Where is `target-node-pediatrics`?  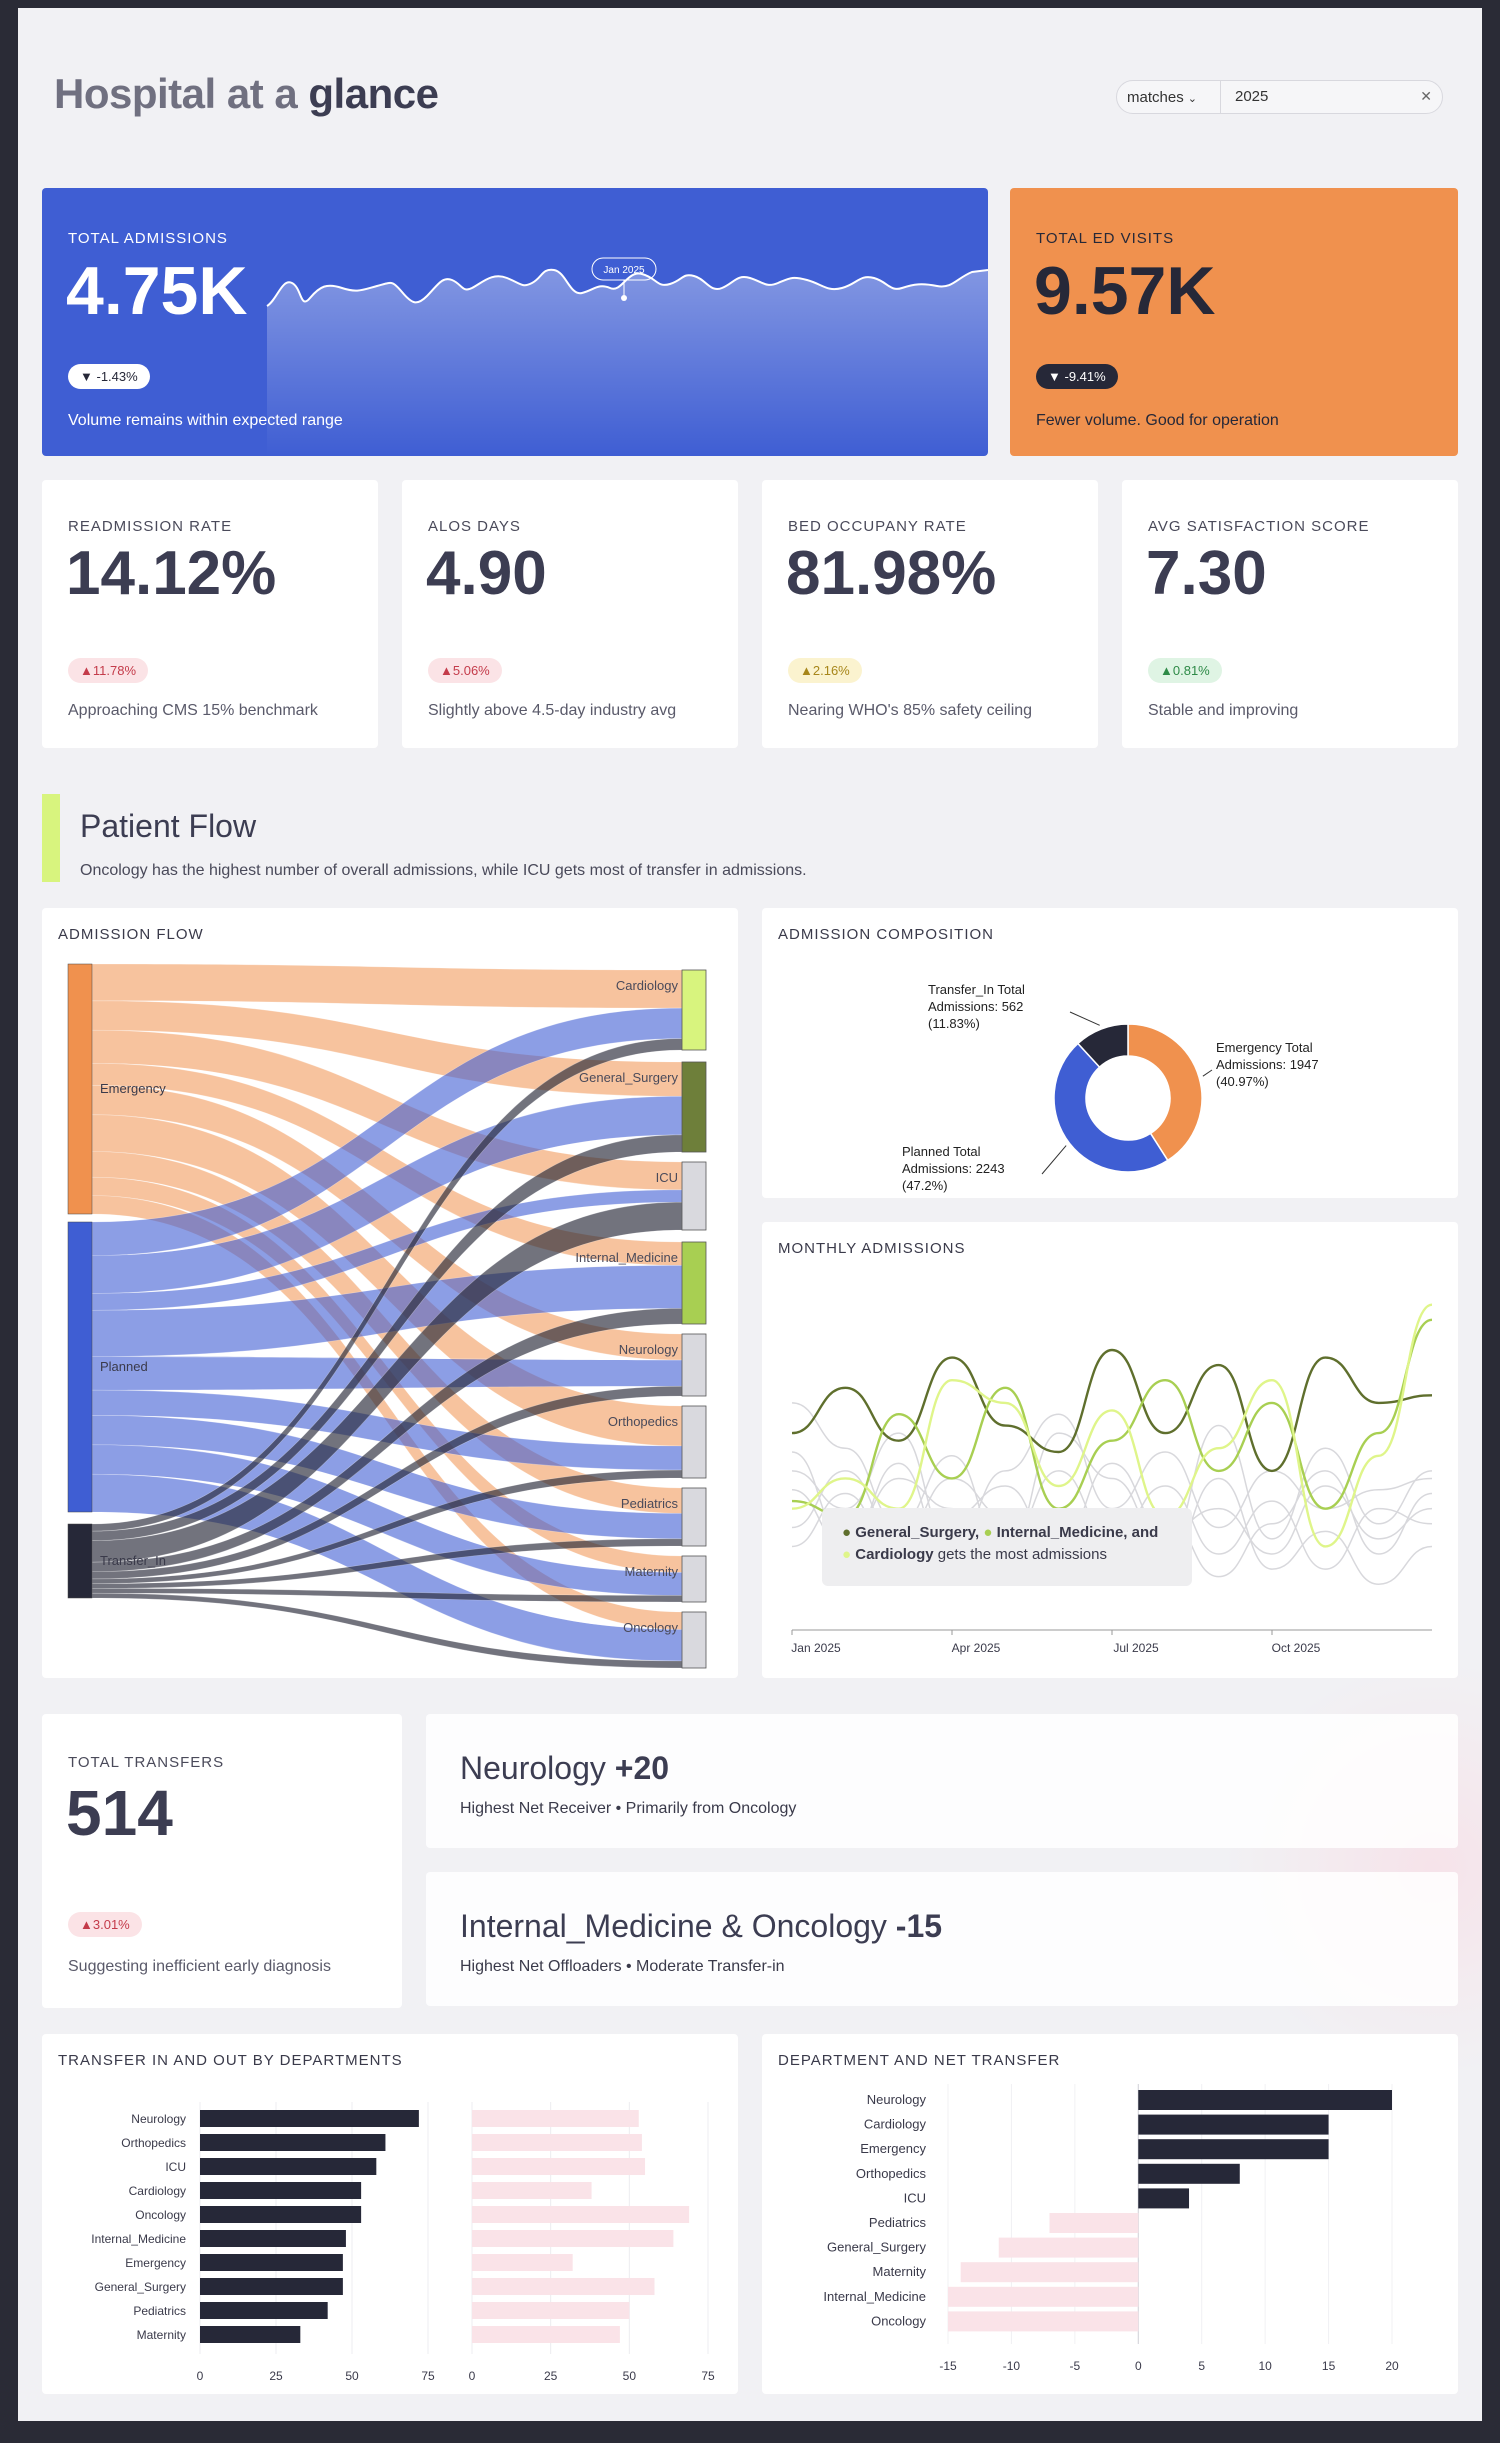
target-node-pediatrics is located at coordinates (694, 1517).